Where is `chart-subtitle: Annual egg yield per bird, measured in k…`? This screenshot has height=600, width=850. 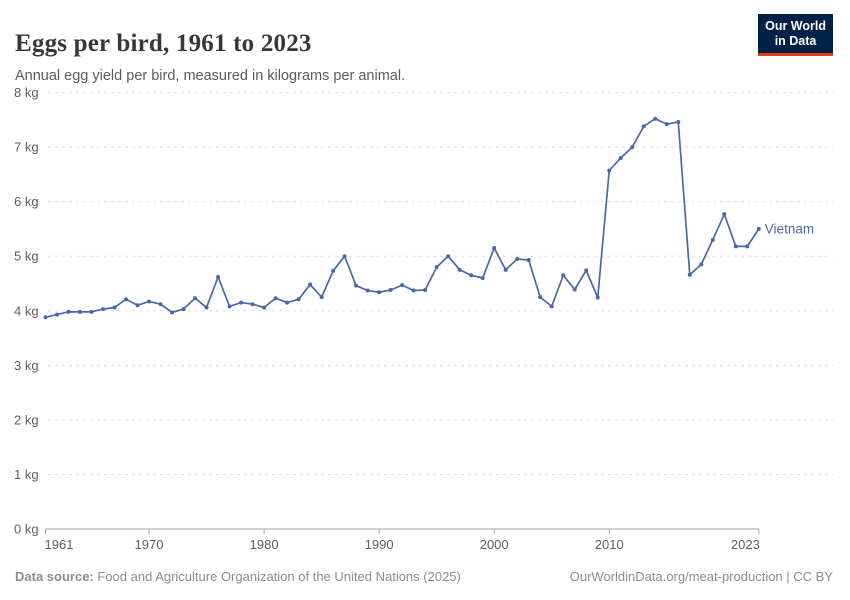 chart-subtitle: Annual egg yield per bird, measured in k… is located at coordinates (210, 75).